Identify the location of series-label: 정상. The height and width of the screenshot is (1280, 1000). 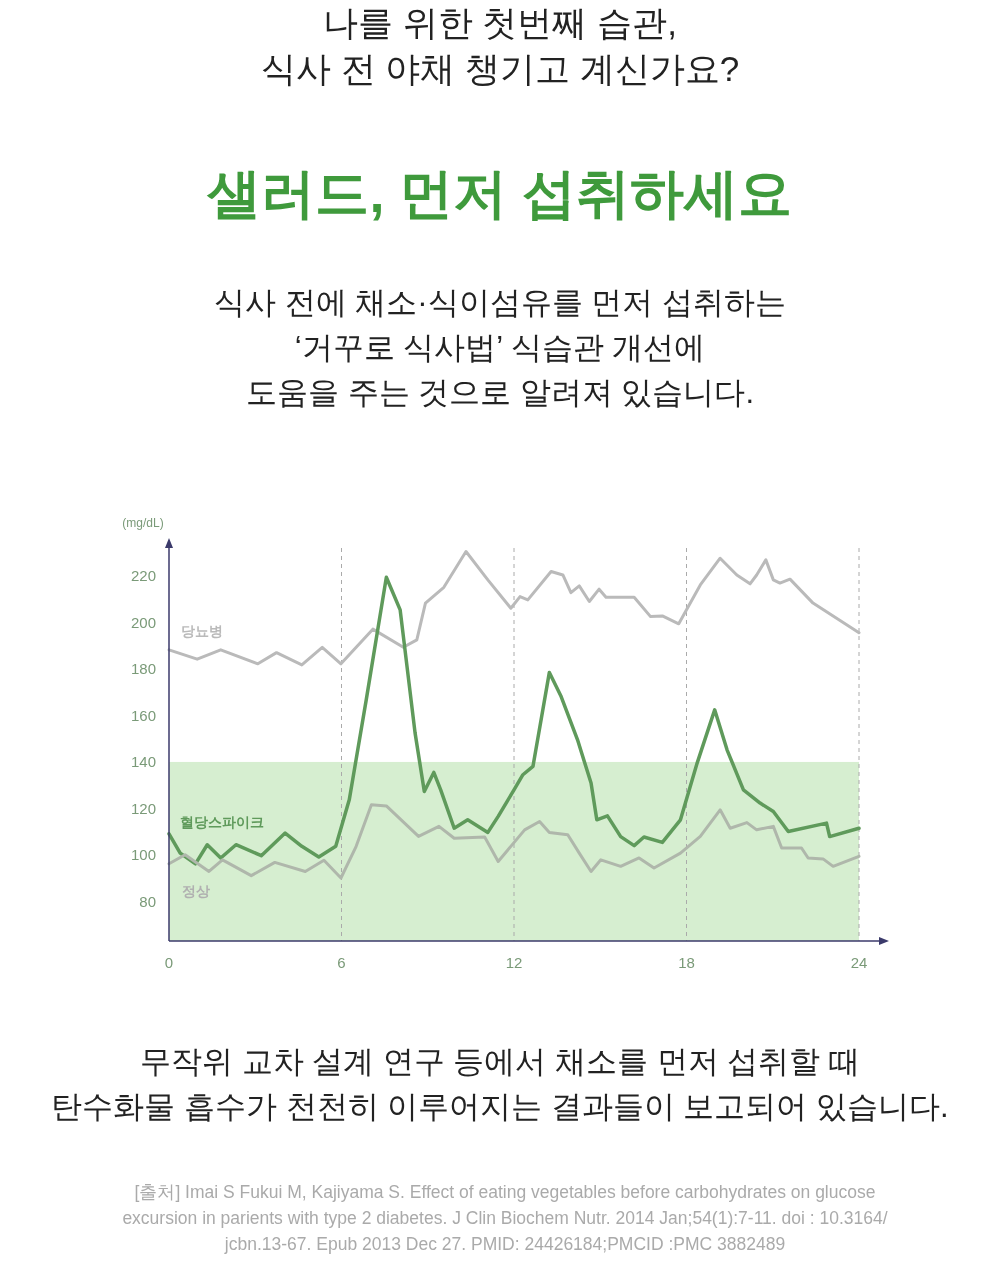
(196, 891).